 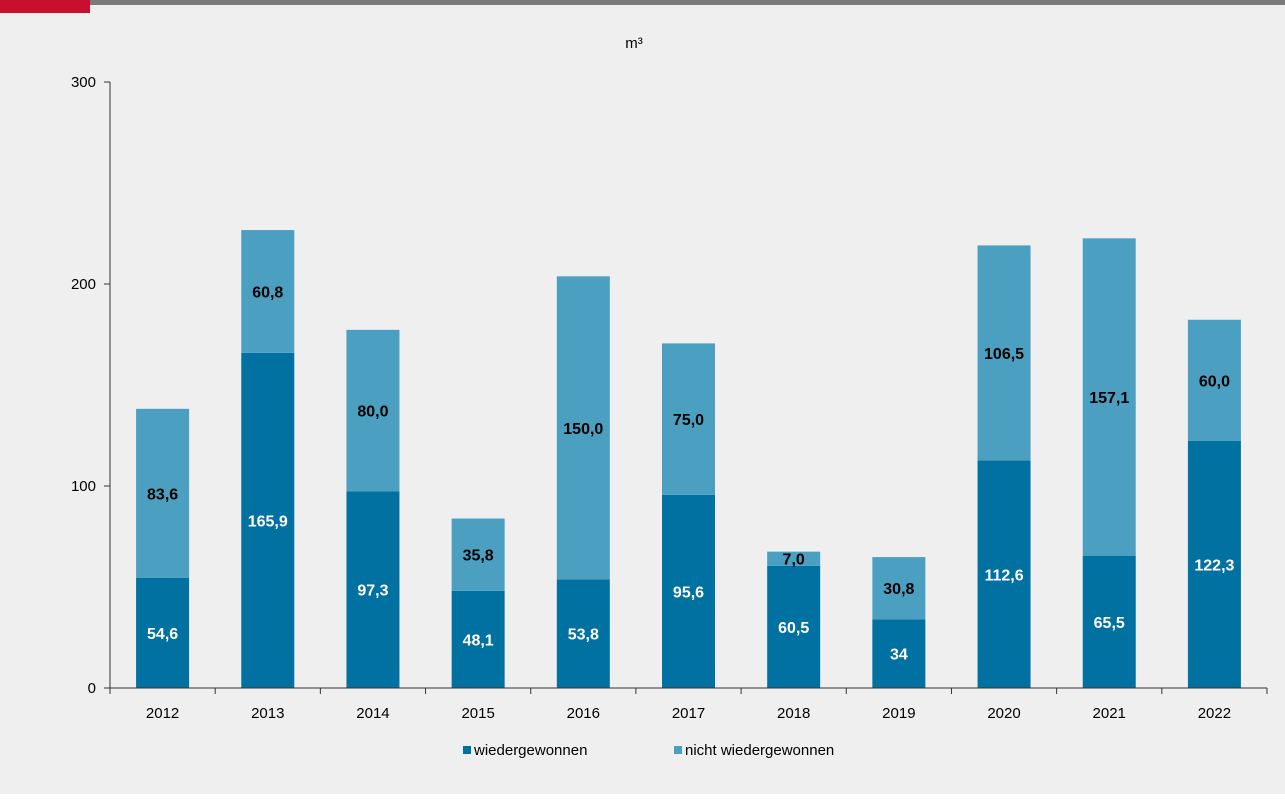 I want to click on data-label: 95,6, so click(x=688, y=592).